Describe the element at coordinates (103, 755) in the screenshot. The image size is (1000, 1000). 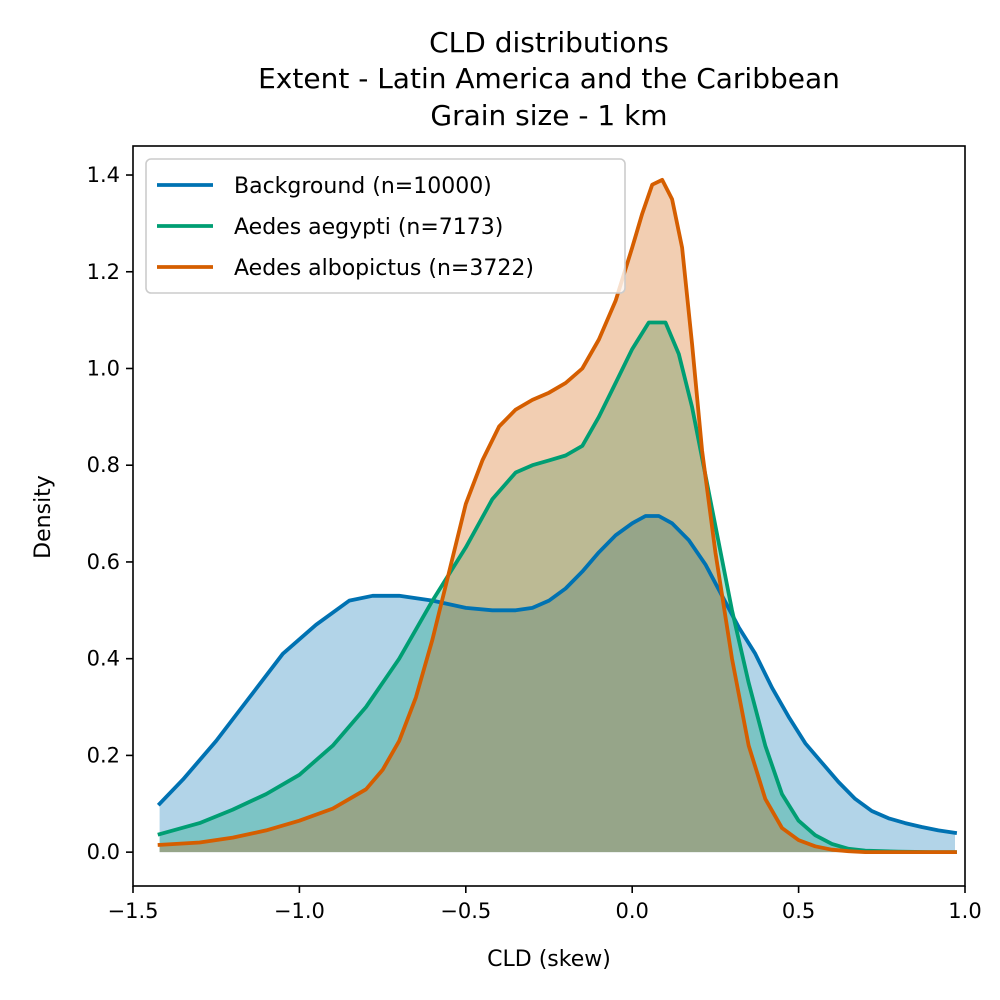
I see `y-tick-label: 0.2` at that location.